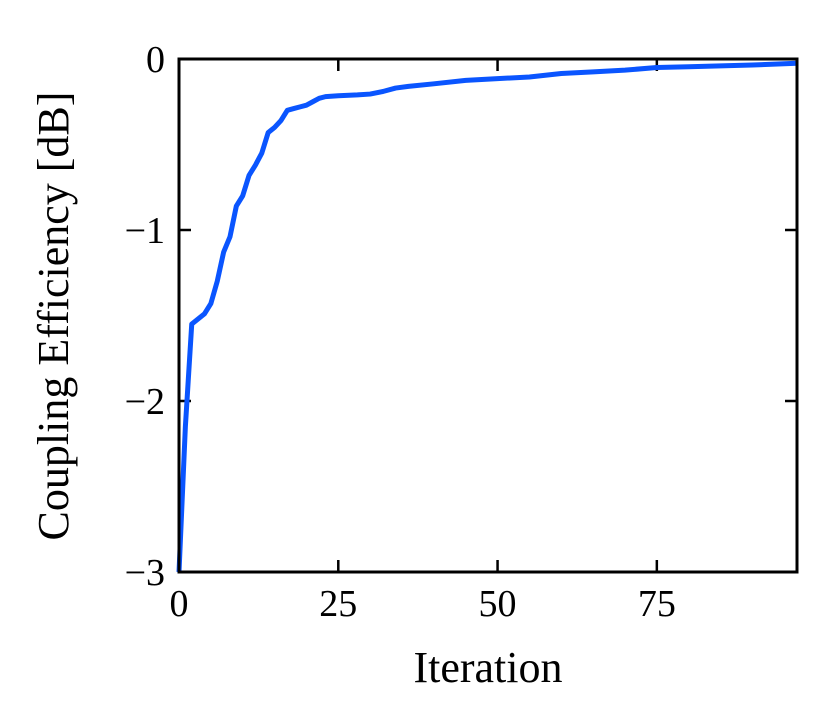  What do you see at coordinates (53, 316) in the screenshot?
I see `y-axis-label: Coupling Efficiency [dB]` at bounding box center [53, 316].